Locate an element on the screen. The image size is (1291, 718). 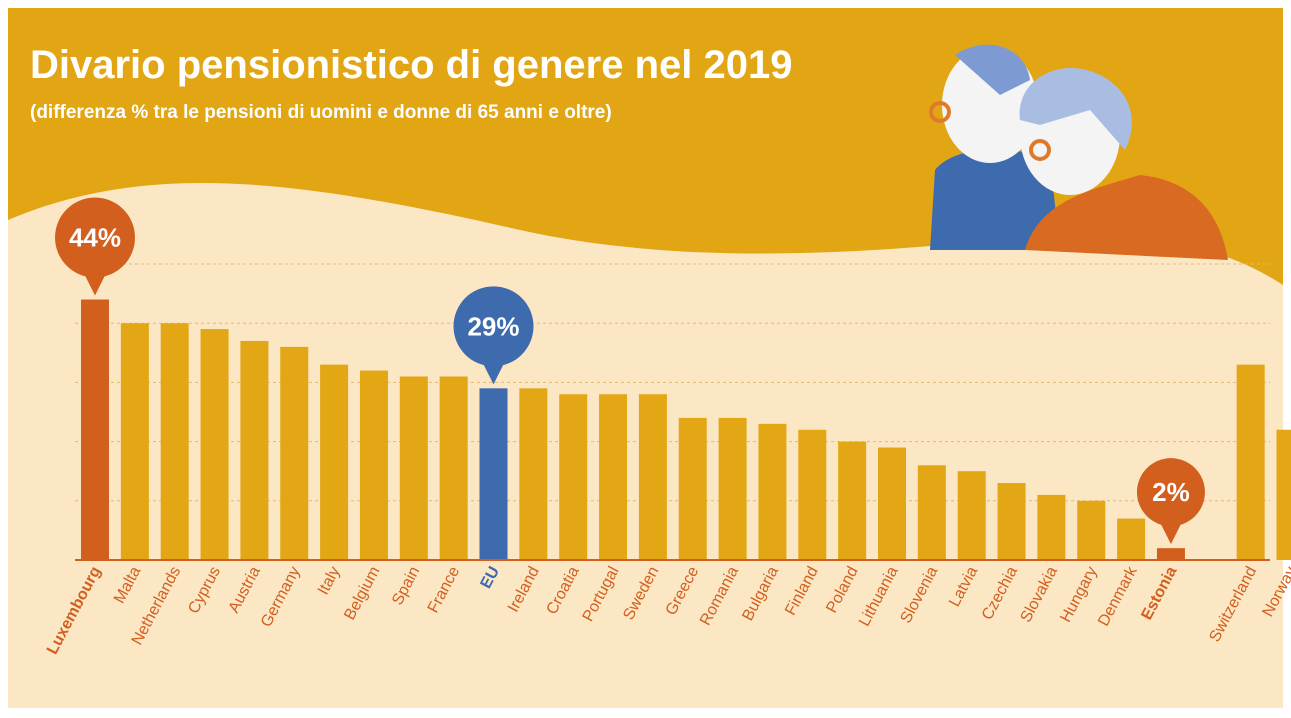
value-label: 2% is located at coordinates (1171, 492).